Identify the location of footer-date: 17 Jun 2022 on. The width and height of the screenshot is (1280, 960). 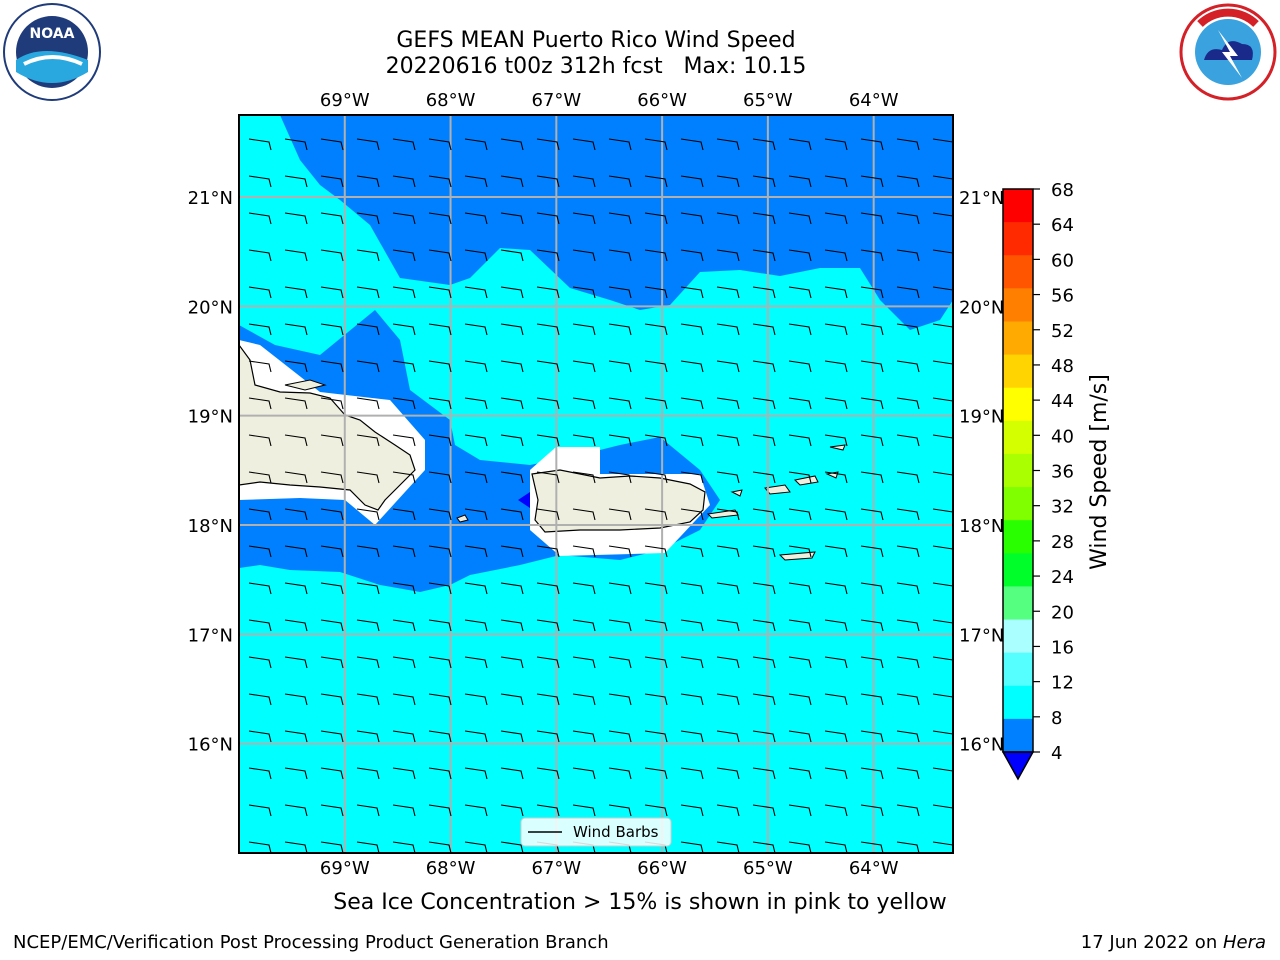
(1151, 942).